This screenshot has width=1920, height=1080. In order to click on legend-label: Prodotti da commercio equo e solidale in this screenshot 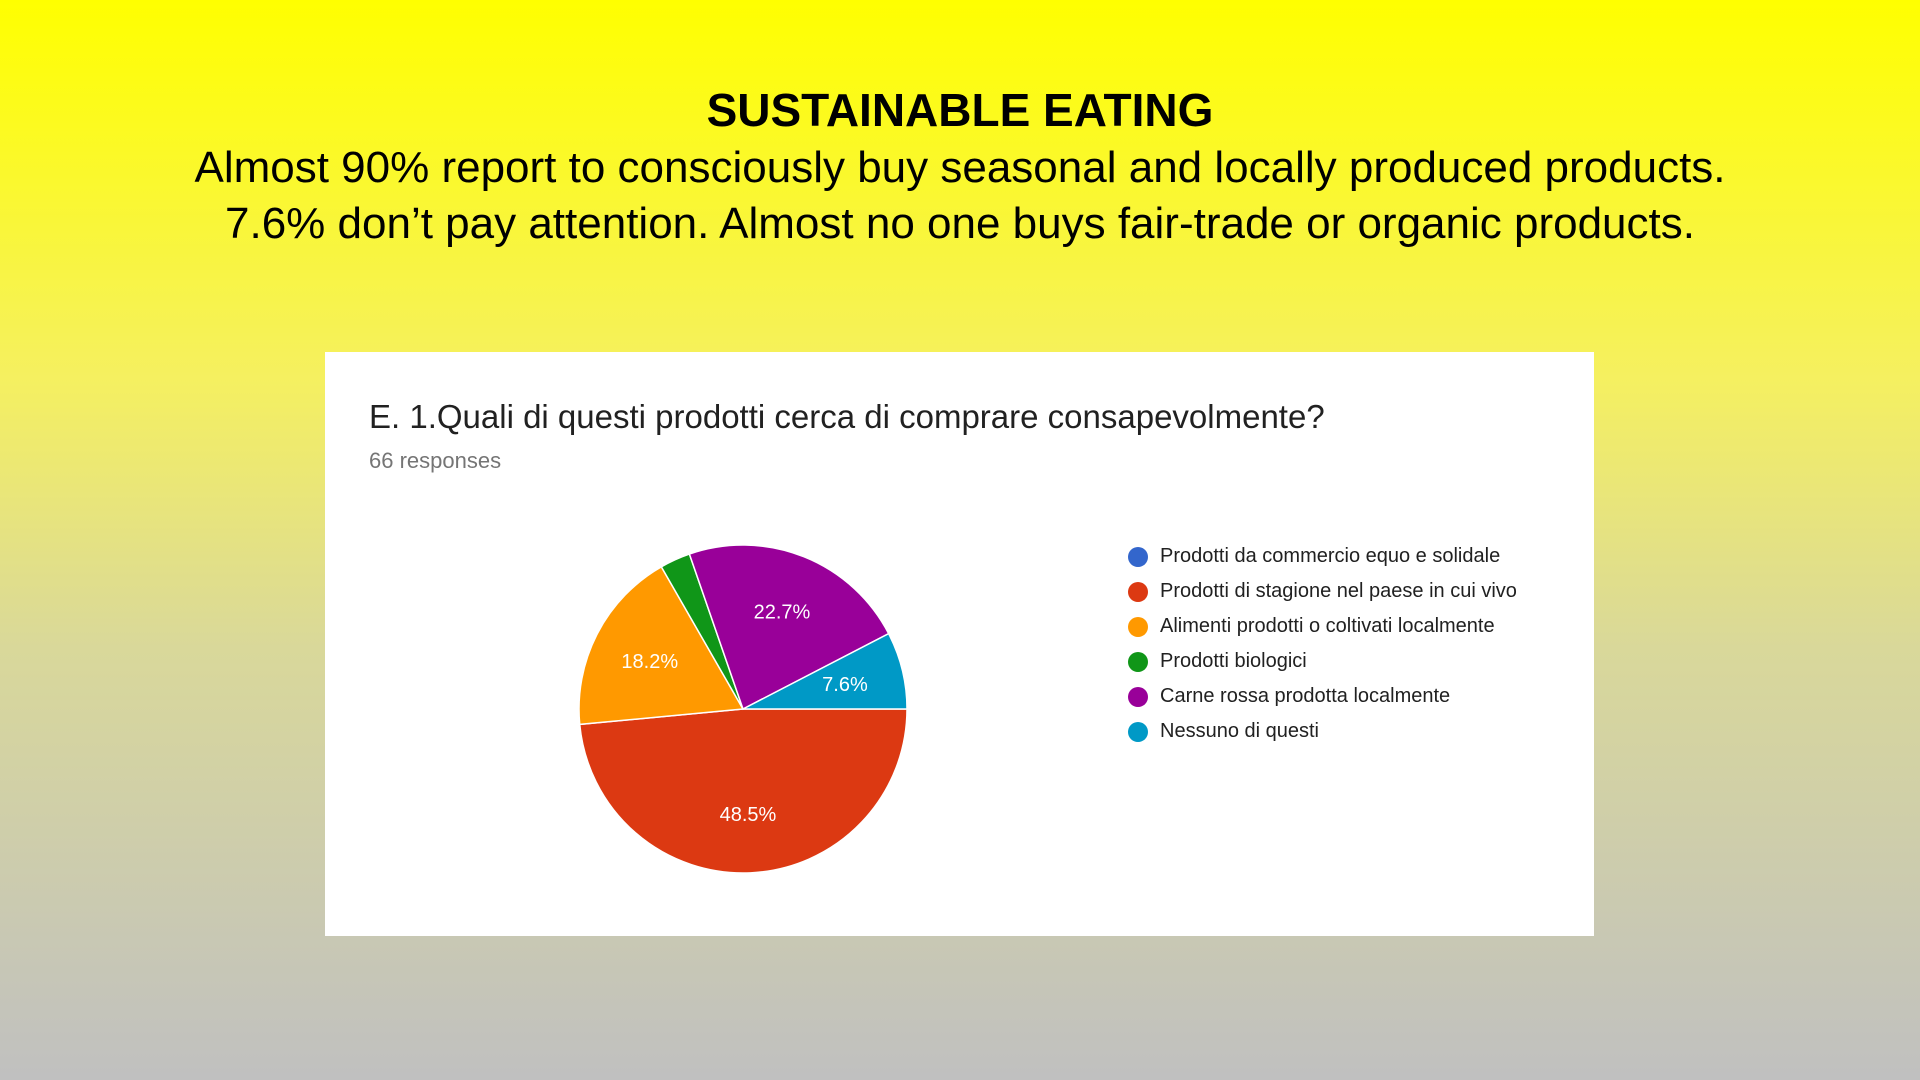, I will do `click(1330, 556)`.